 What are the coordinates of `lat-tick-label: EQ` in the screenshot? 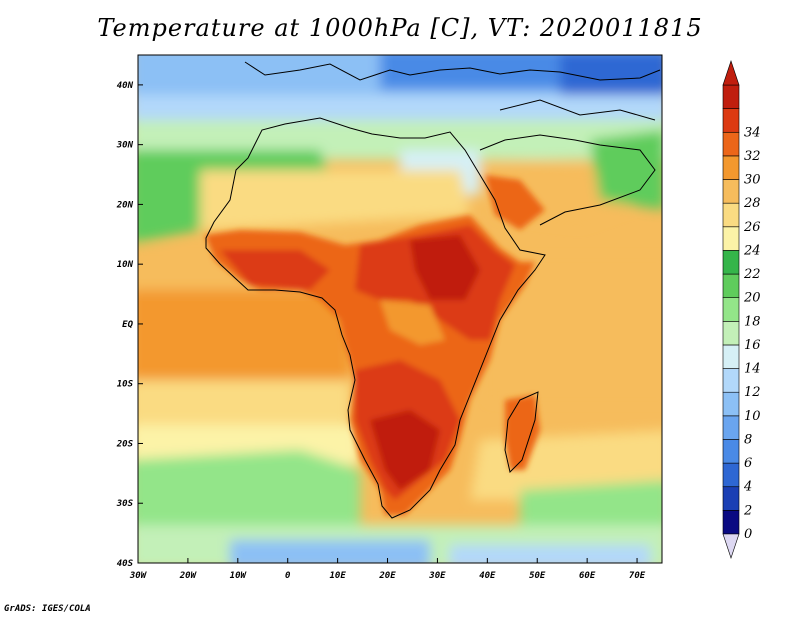 It's located at (127, 325).